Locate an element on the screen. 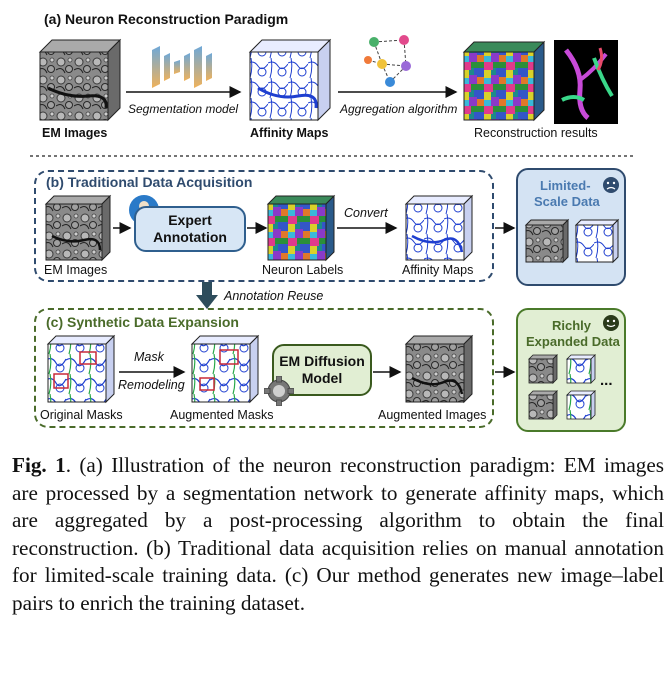 This screenshot has width=672, height=676. limited-em-cube is located at coordinates (547, 241).